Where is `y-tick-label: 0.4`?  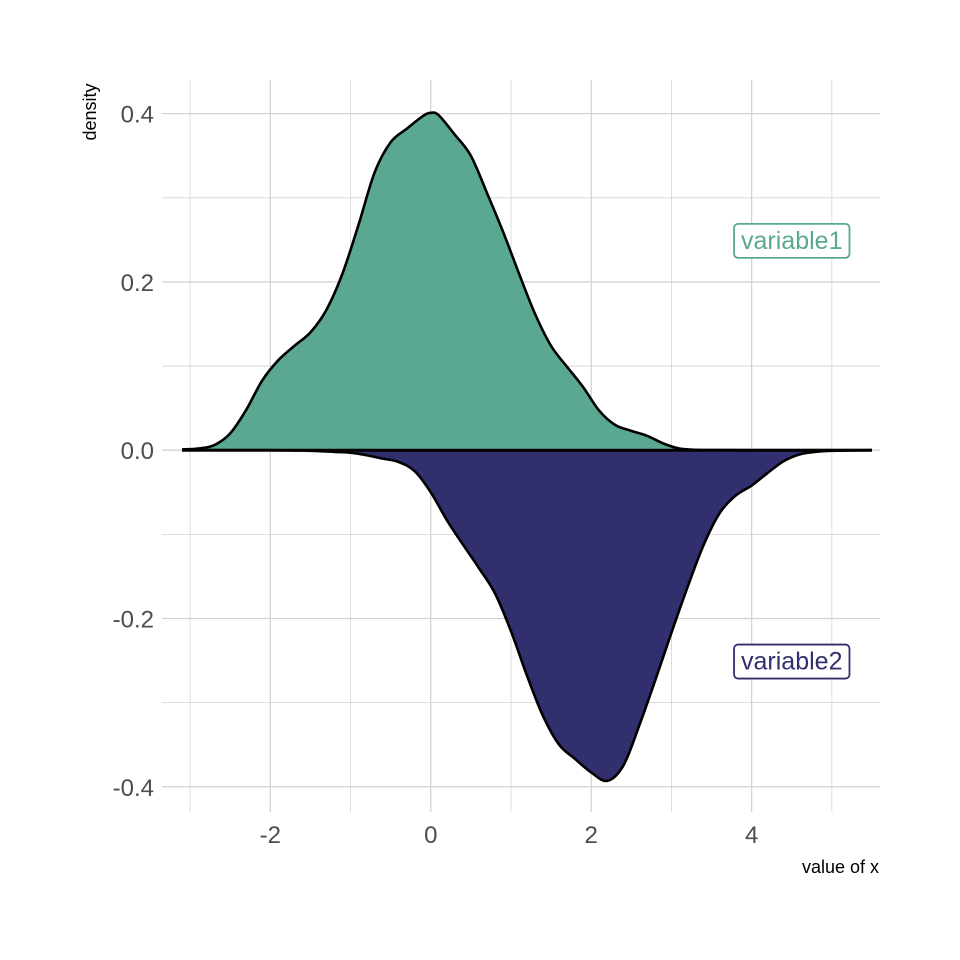 y-tick-label: 0.4 is located at coordinates (137, 115).